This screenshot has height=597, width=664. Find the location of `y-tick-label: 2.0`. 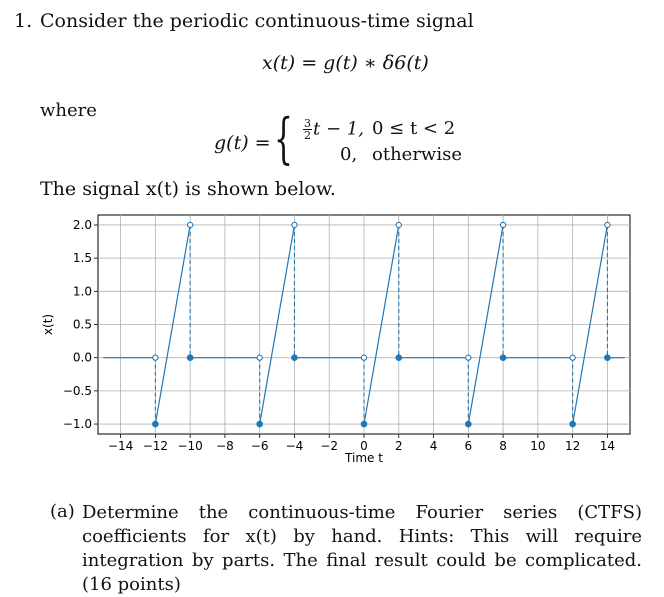

y-tick-label: 2.0 is located at coordinates (82, 225).